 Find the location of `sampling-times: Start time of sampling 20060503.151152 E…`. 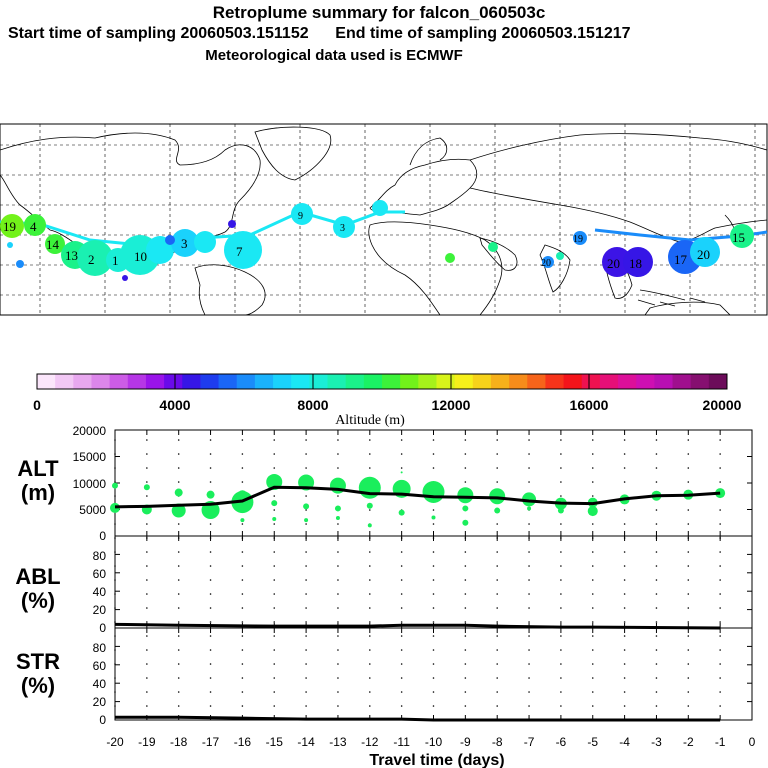

sampling-times: Start time of sampling 20060503.151152 E… is located at coordinates (319, 33).